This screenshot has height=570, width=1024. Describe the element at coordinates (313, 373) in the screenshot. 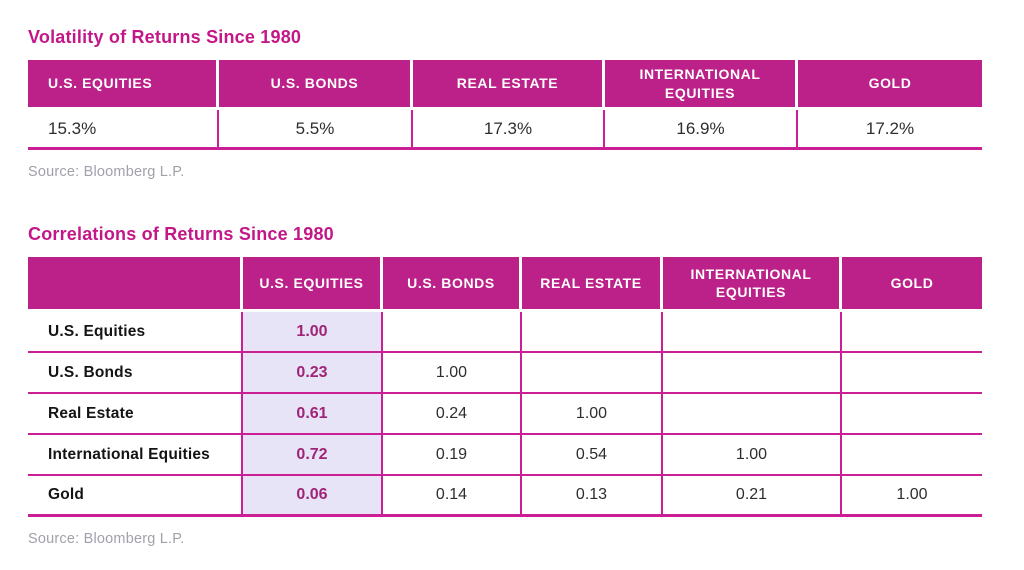

I see `cell-us-bonds-us-equities: 0.23` at that location.